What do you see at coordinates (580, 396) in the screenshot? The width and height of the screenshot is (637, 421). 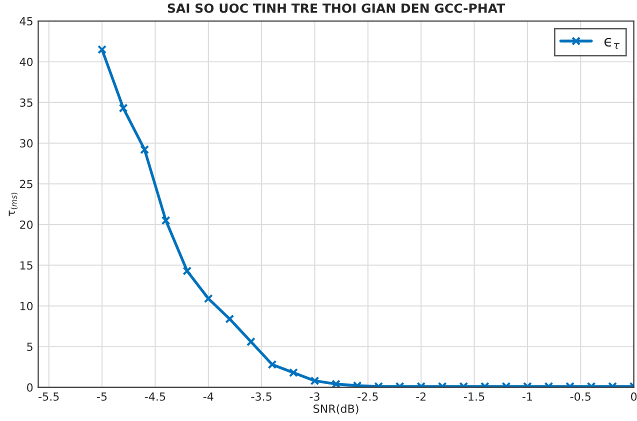 I see `x-tick-label: -0.5` at bounding box center [580, 396].